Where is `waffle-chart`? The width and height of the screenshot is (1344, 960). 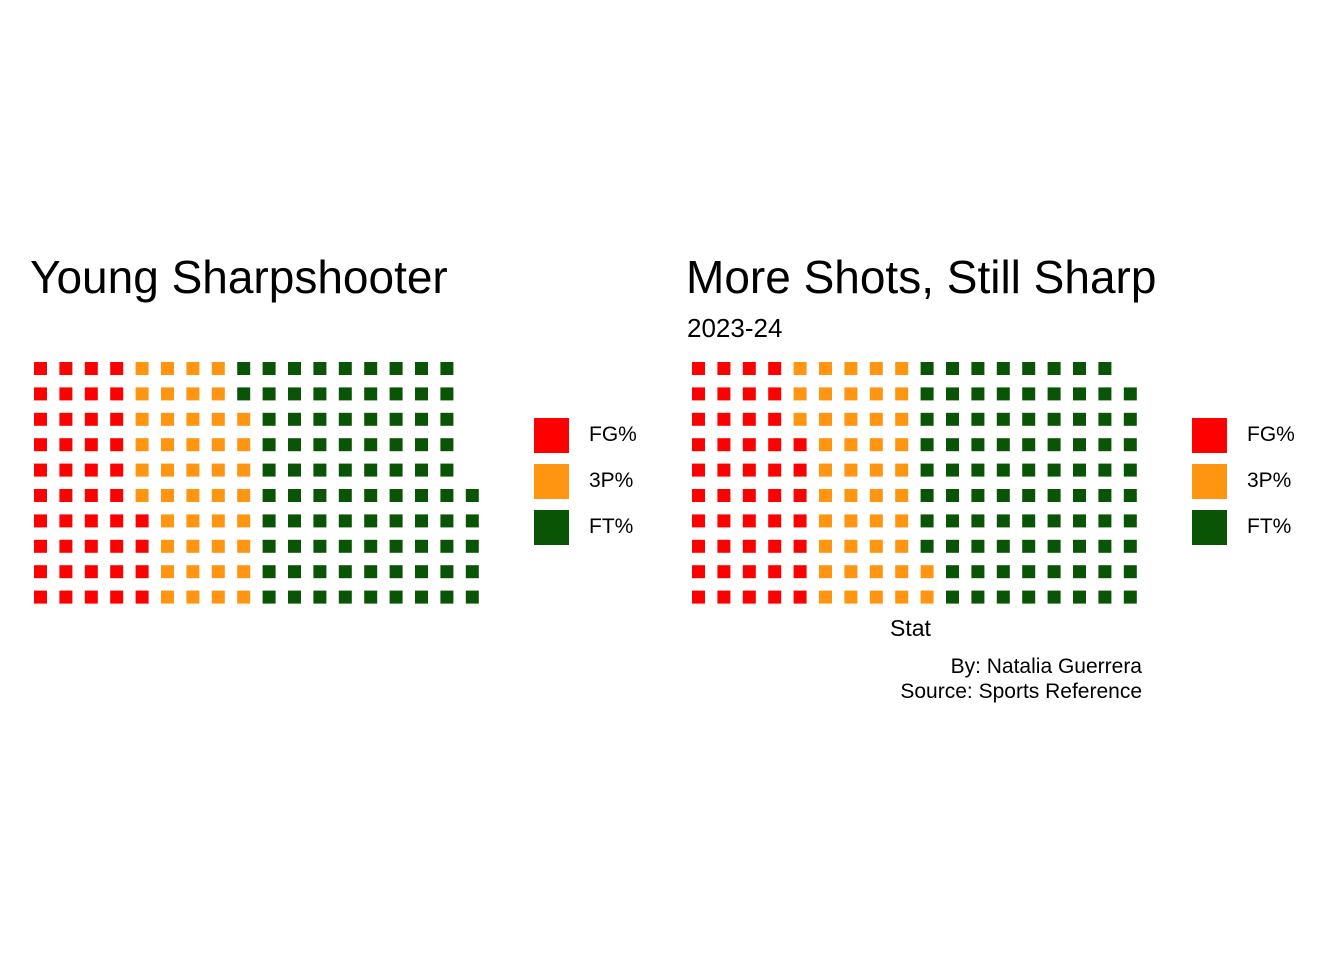 waffle-chart is located at coordinates (914, 483).